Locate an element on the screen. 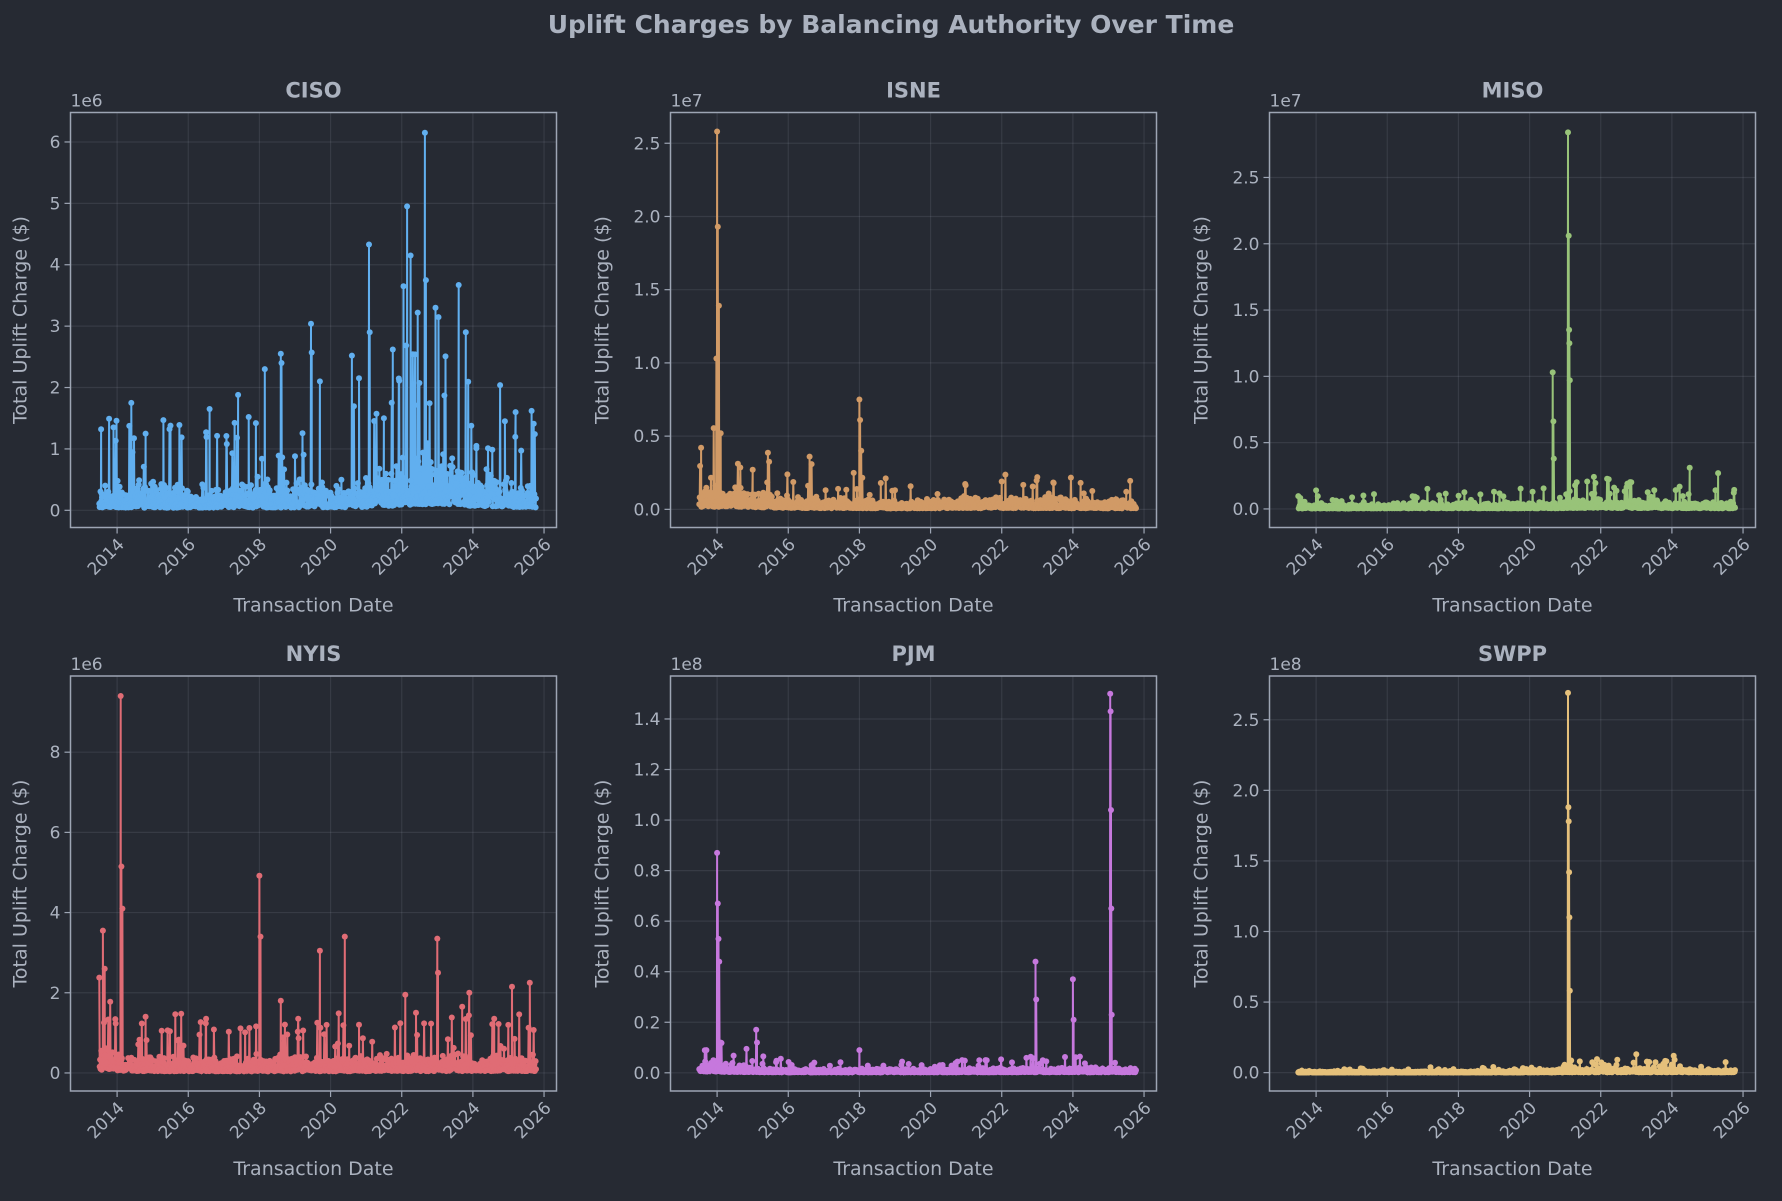 The width and height of the screenshot is (1782, 1201). x-tick-label: 2016 is located at coordinates (1376, 557).